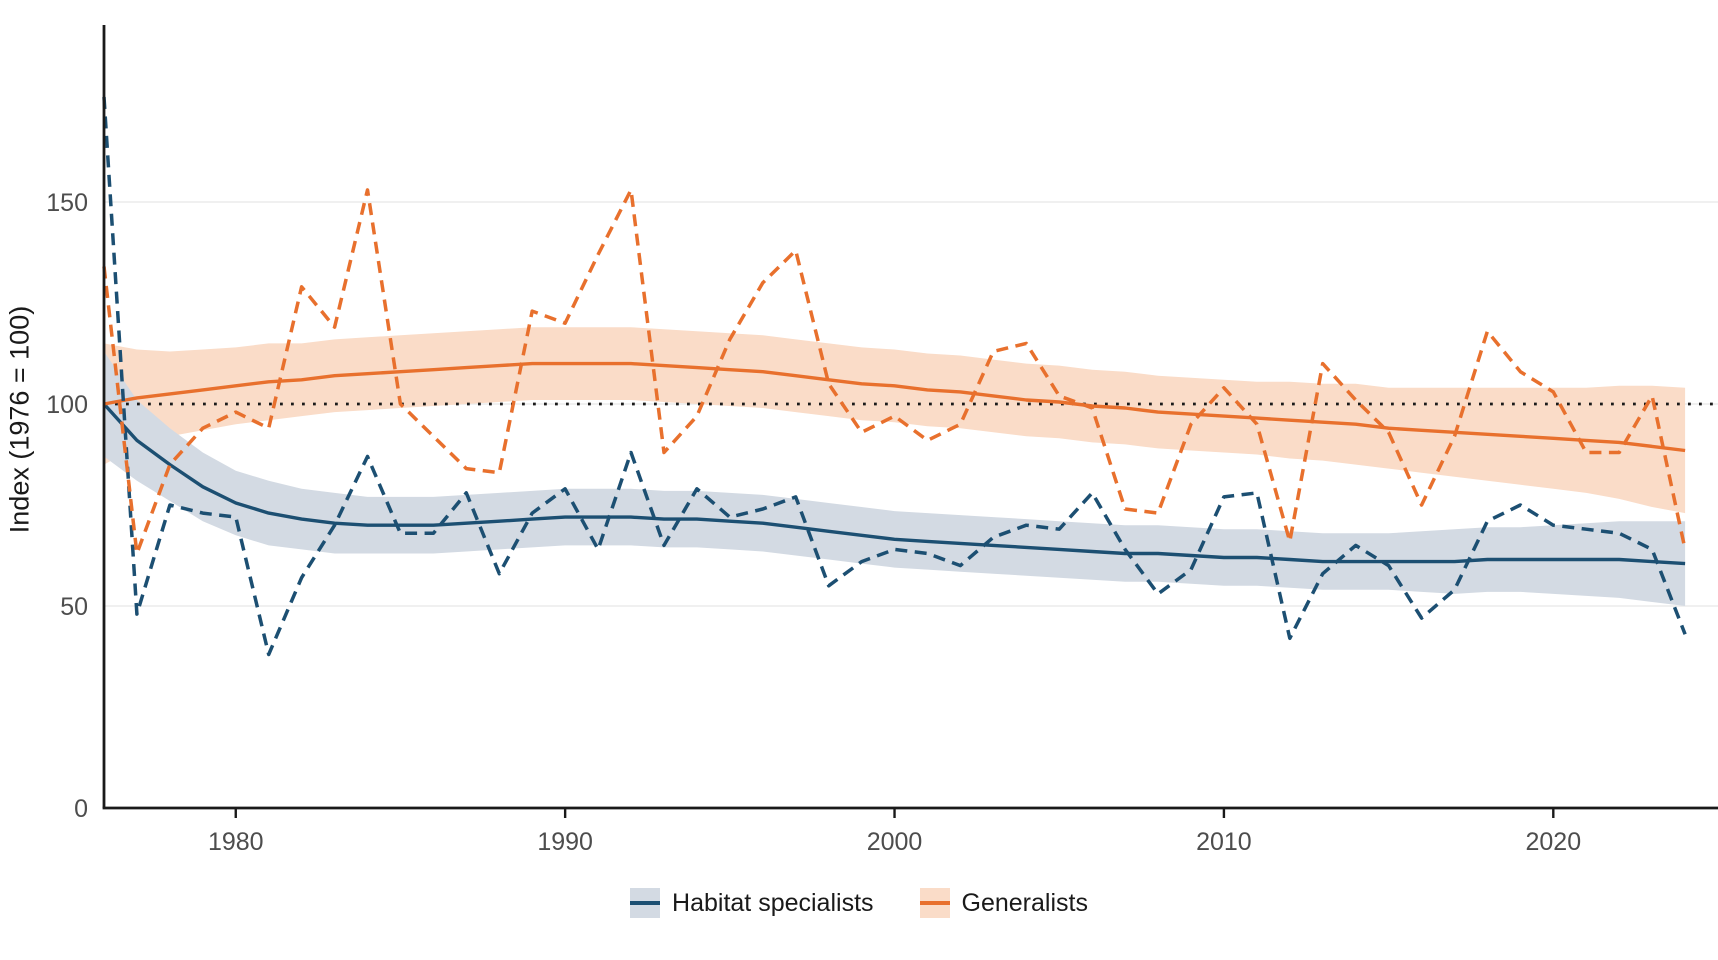  I want to click on legend-item-habitat-specialists: Habitat specialists, so click(752, 903).